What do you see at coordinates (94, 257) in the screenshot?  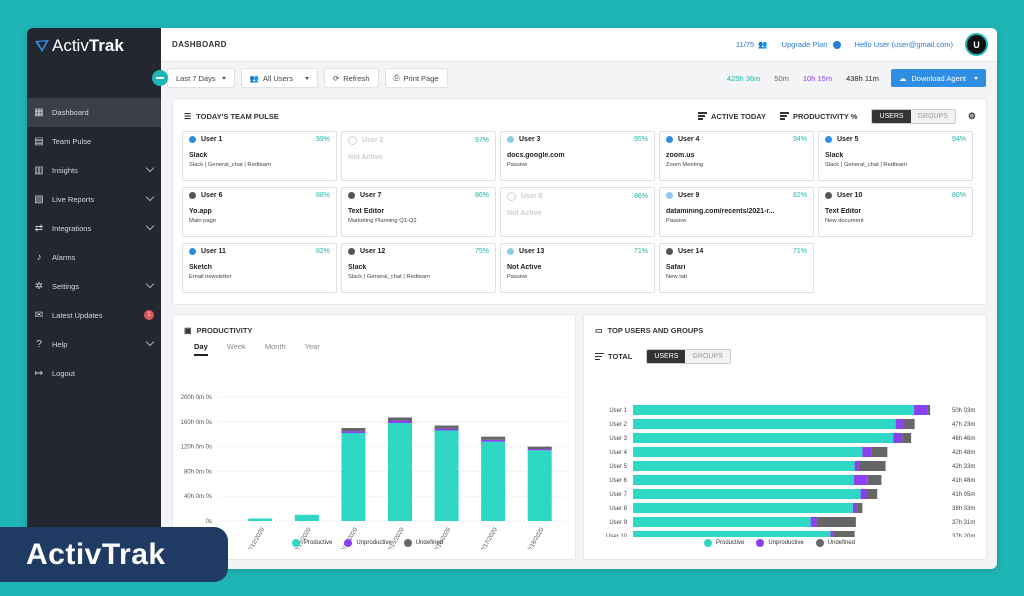 I see `sidebar-item-alarms: ♪ Alarms` at bounding box center [94, 257].